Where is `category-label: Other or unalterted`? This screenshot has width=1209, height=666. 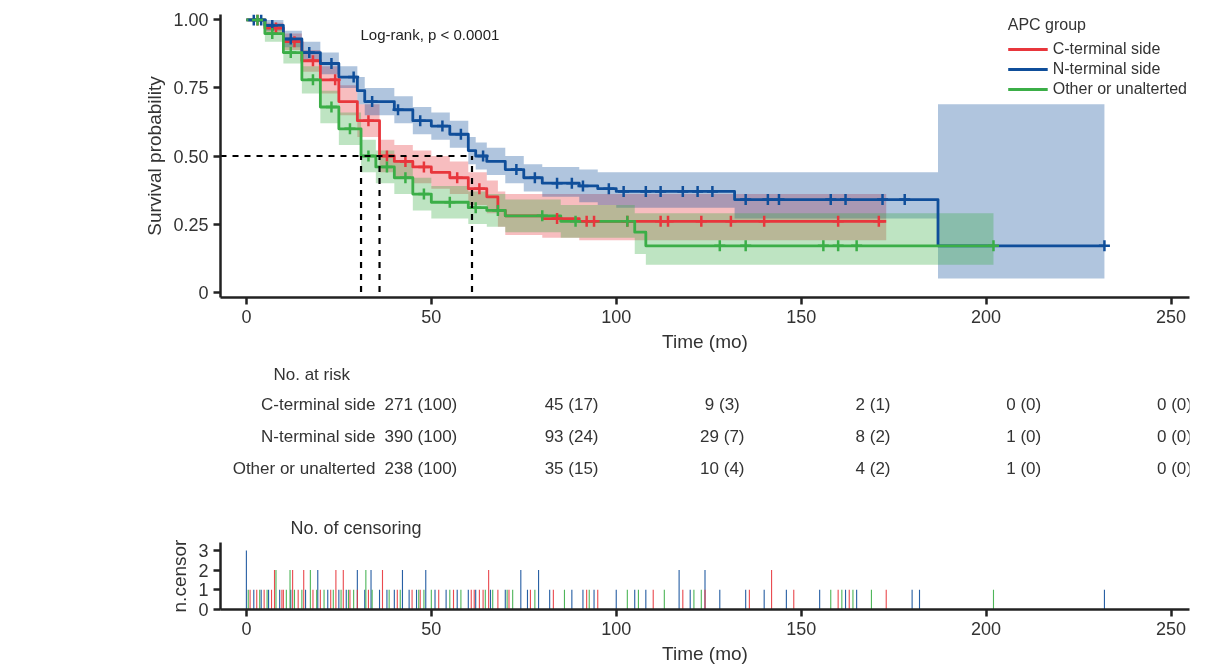 category-label: Other or unalterted is located at coordinates (304, 468).